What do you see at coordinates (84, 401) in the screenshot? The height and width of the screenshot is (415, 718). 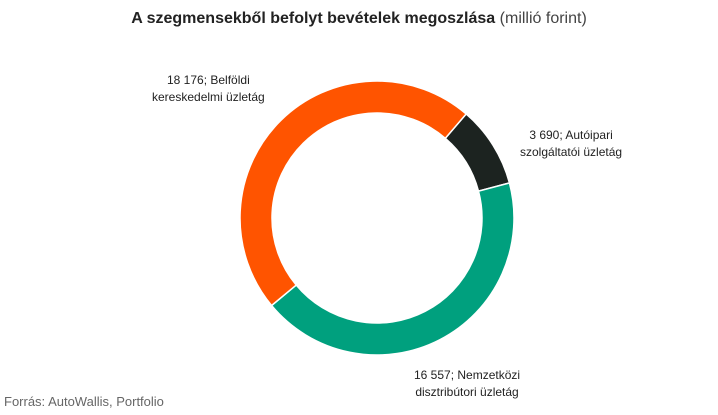 I see `source-note: Forrás: AutoWallis, Portfolio` at bounding box center [84, 401].